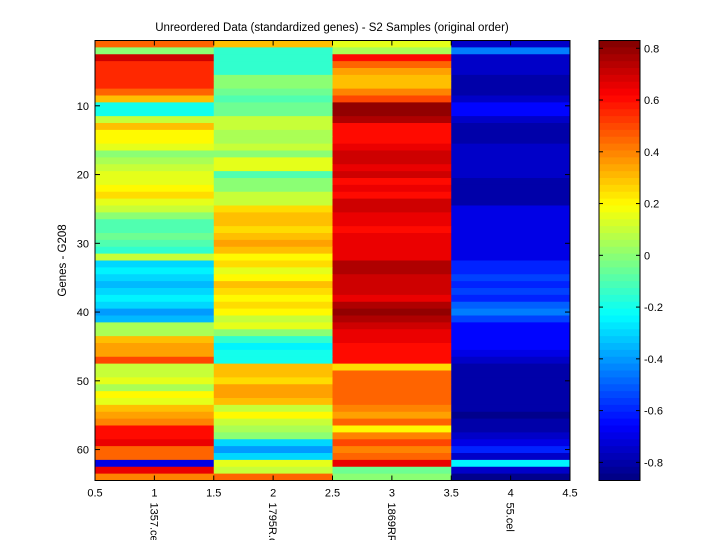  I want to click on x-tick-label: 3.5, so click(451, 494).